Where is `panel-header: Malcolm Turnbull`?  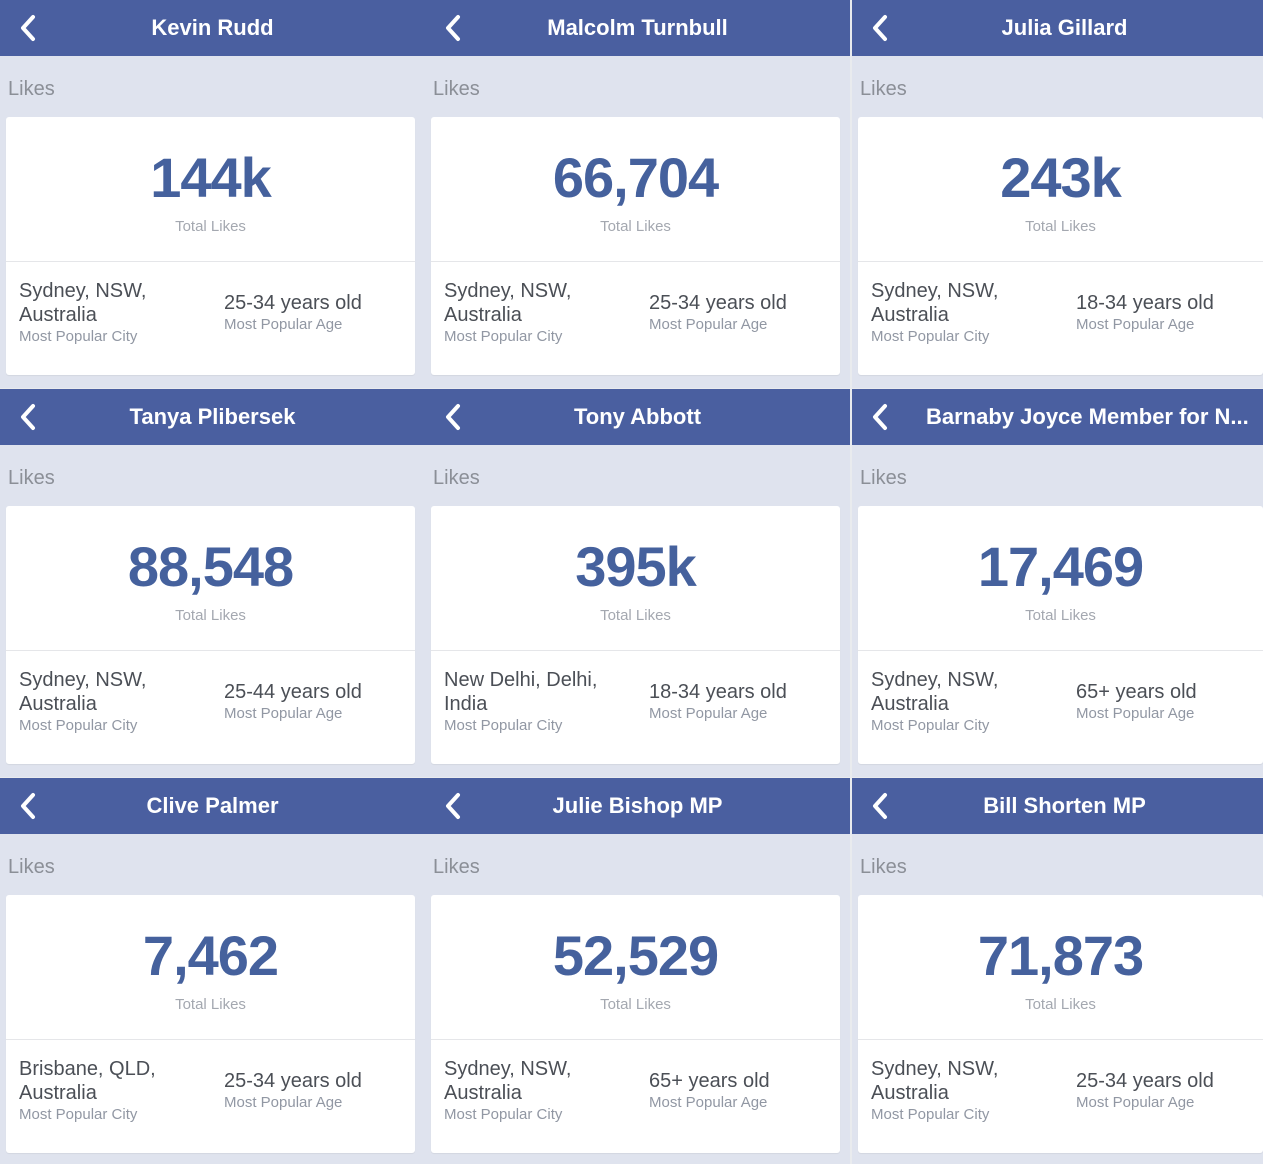 panel-header: Malcolm Turnbull is located at coordinates (637, 28).